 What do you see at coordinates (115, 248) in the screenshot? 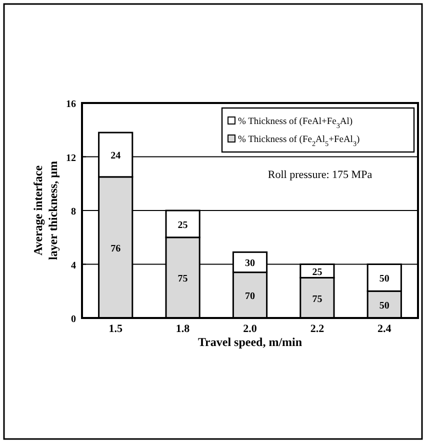
I see `annotation: 76` at bounding box center [115, 248].